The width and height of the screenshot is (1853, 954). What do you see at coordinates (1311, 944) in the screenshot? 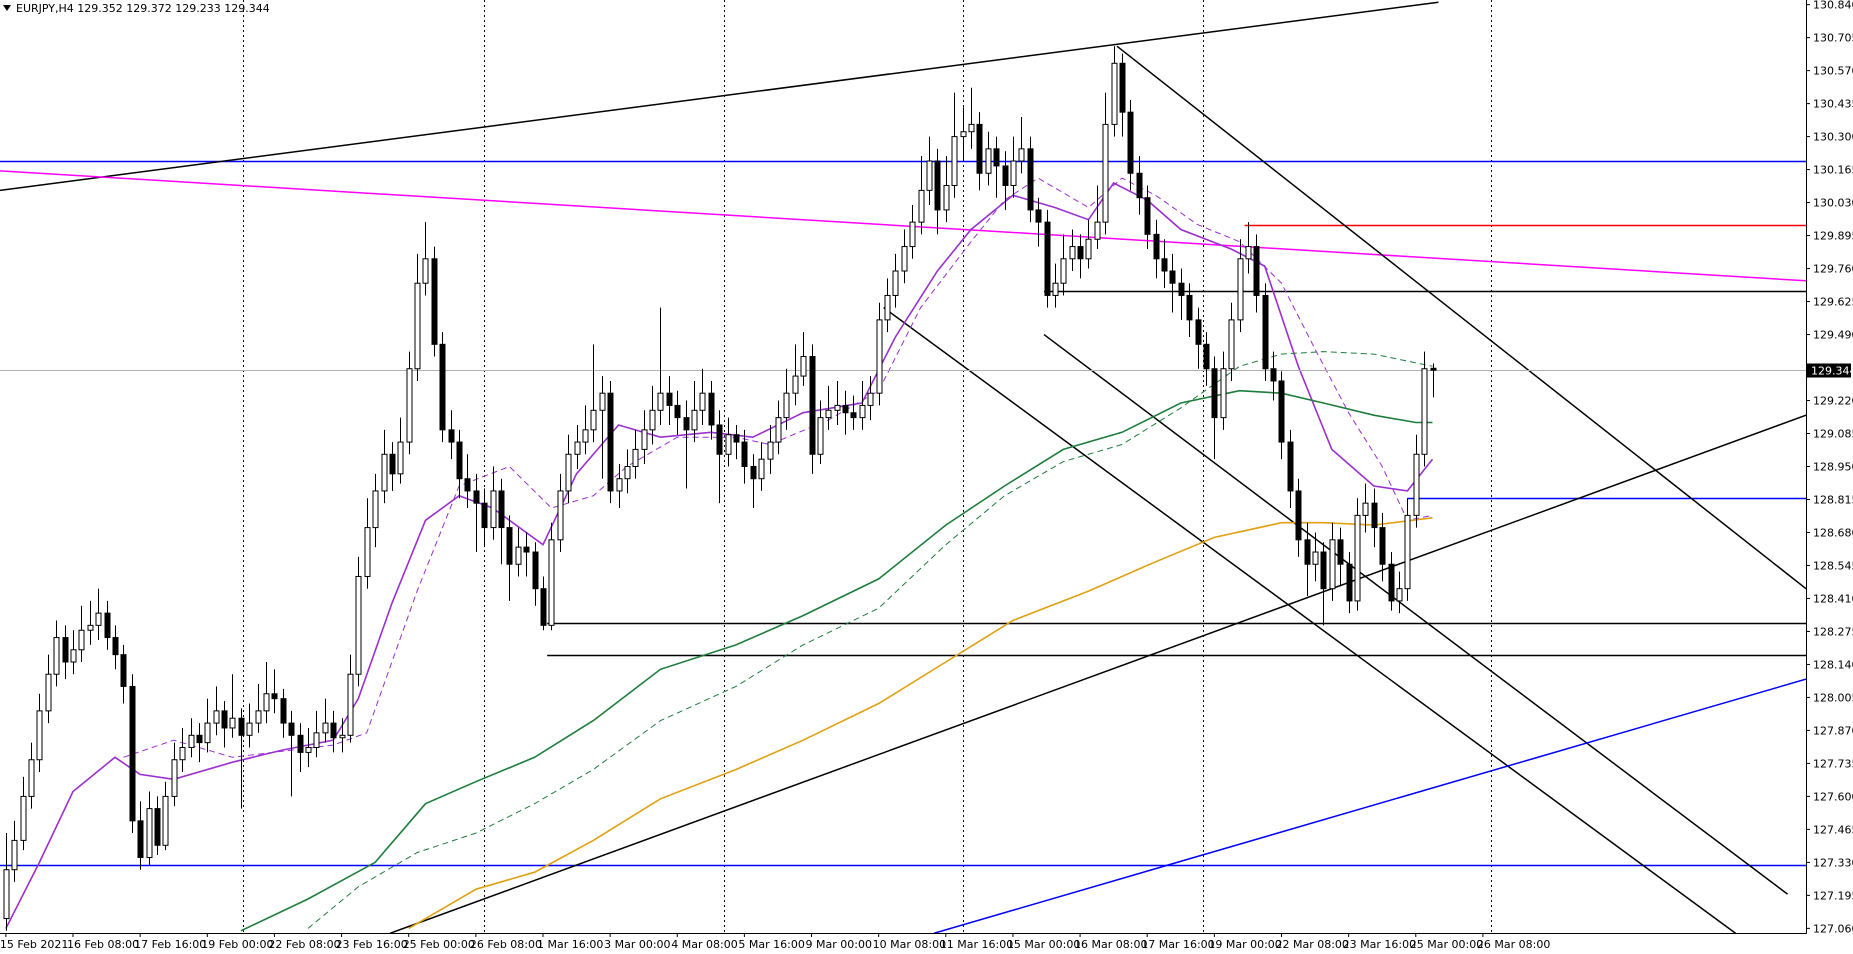
I see `x-tick-label: 22 Mar 08:00` at bounding box center [1311, 944].